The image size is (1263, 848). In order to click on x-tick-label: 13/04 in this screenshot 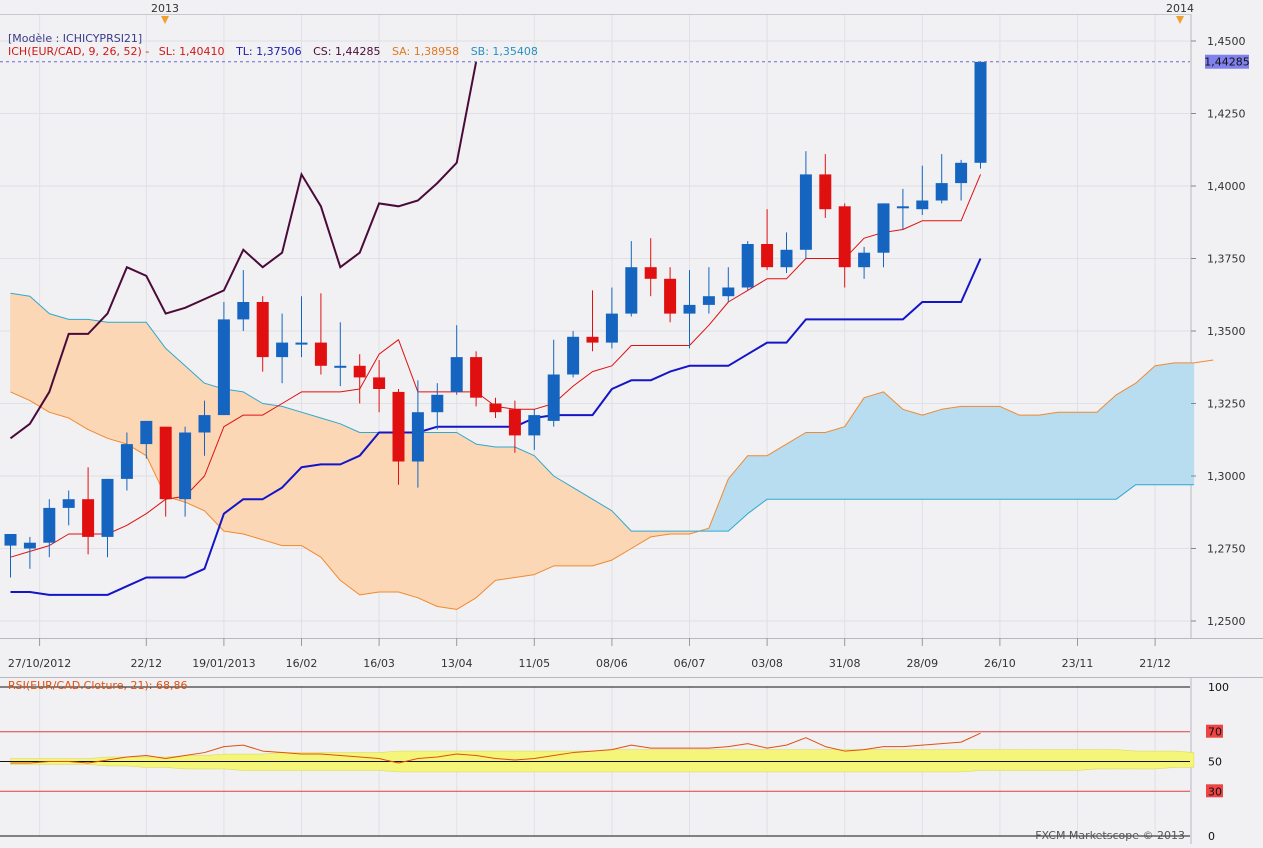, I will do `click(457, 663)`.